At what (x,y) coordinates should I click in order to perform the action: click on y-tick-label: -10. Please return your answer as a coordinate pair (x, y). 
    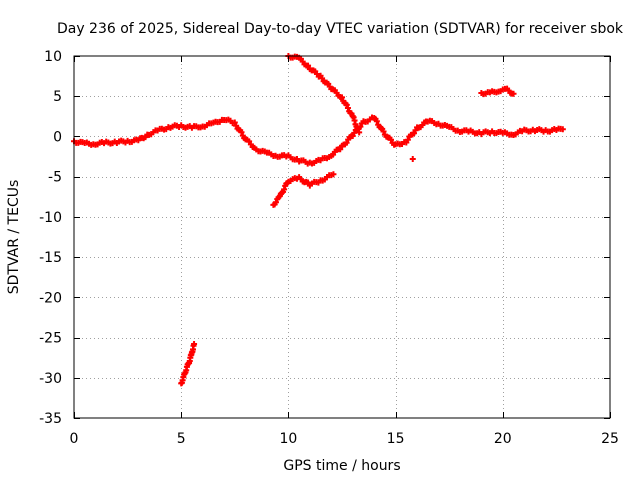
    Looking at the image, I should click on (50, 218).